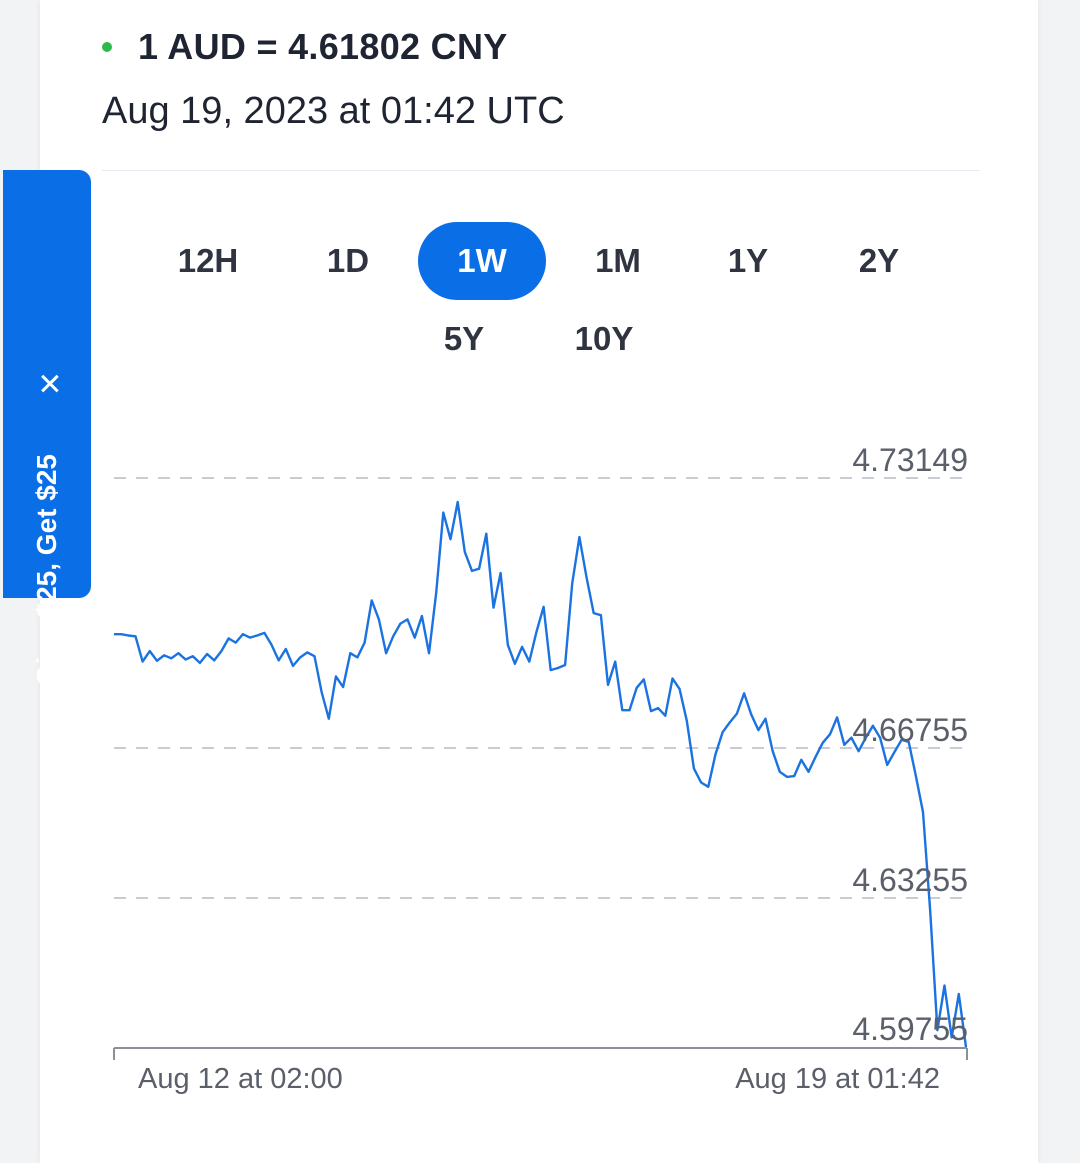 Image resolution: width=1080 pixels, height=1163 pixels. Describe the element at coordinates (618, 260) in the screenshot. I see `range-button-1m: 1M` at that location.